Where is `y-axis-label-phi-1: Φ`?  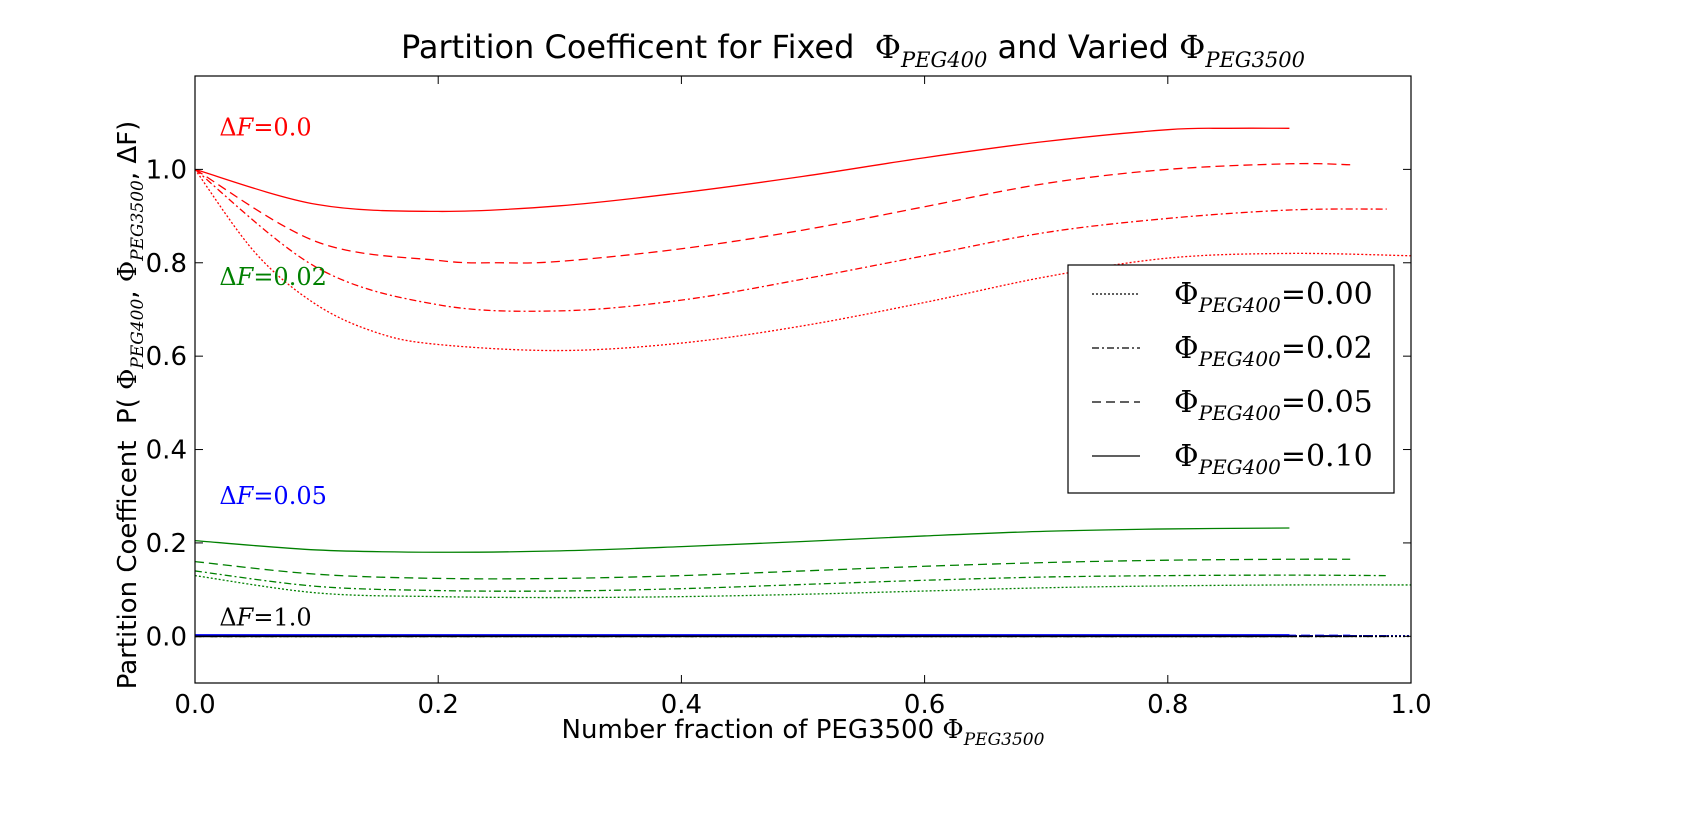
y-axis-label-phi-1: Φ is located at coordinates (128, 379).